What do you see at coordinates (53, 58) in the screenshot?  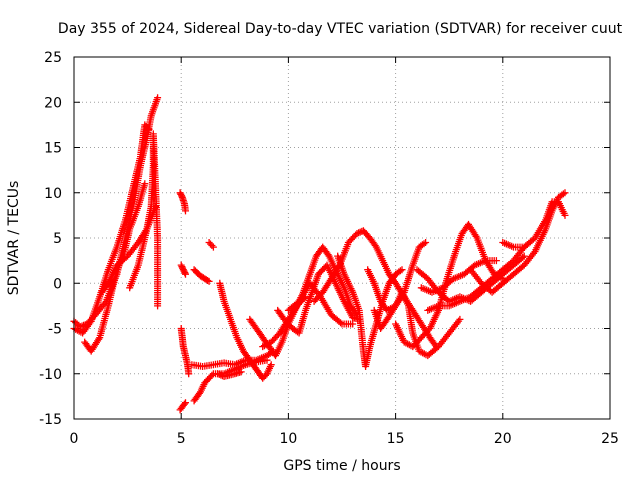 I see `y-tick-label: 25` at bounding box center [53, 58].